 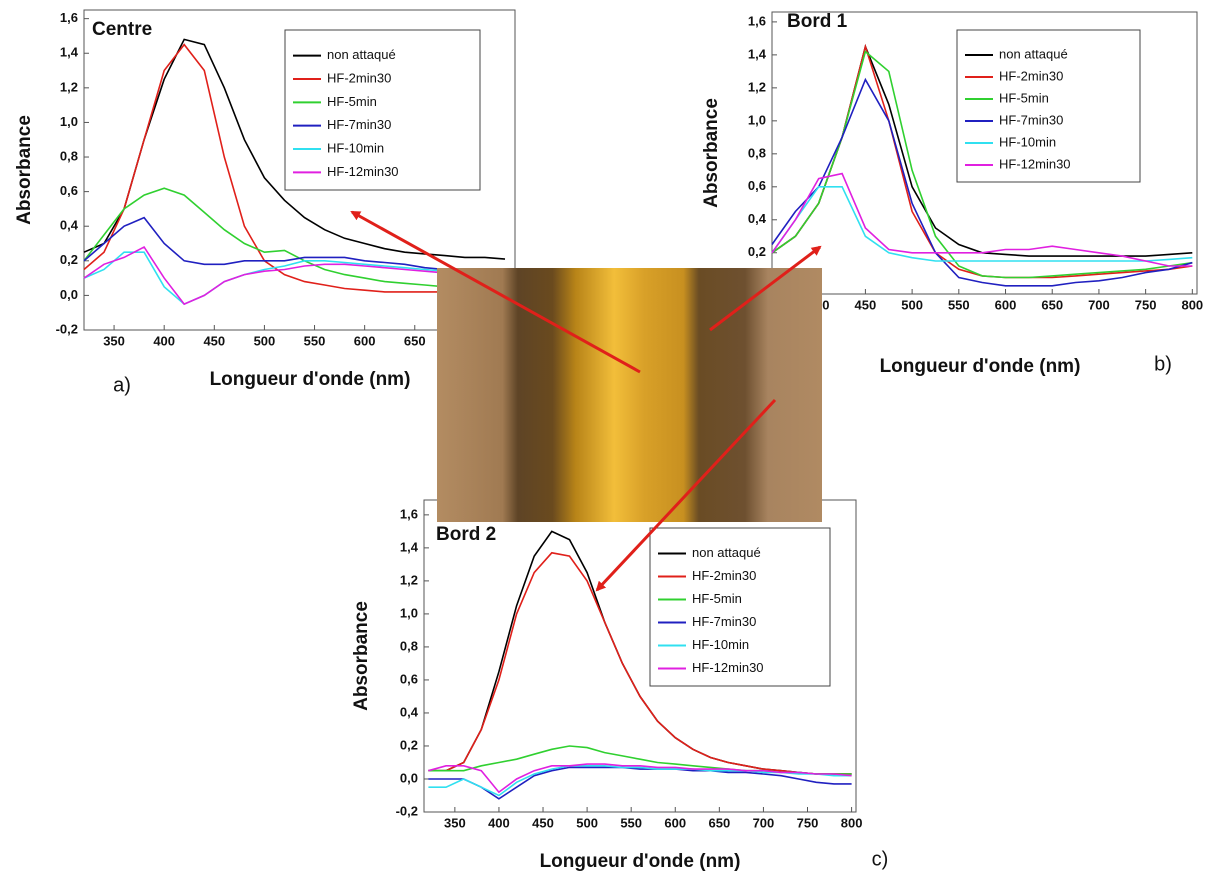 I want to click on chart-title: Bord 1, so click(x=817, y=21).